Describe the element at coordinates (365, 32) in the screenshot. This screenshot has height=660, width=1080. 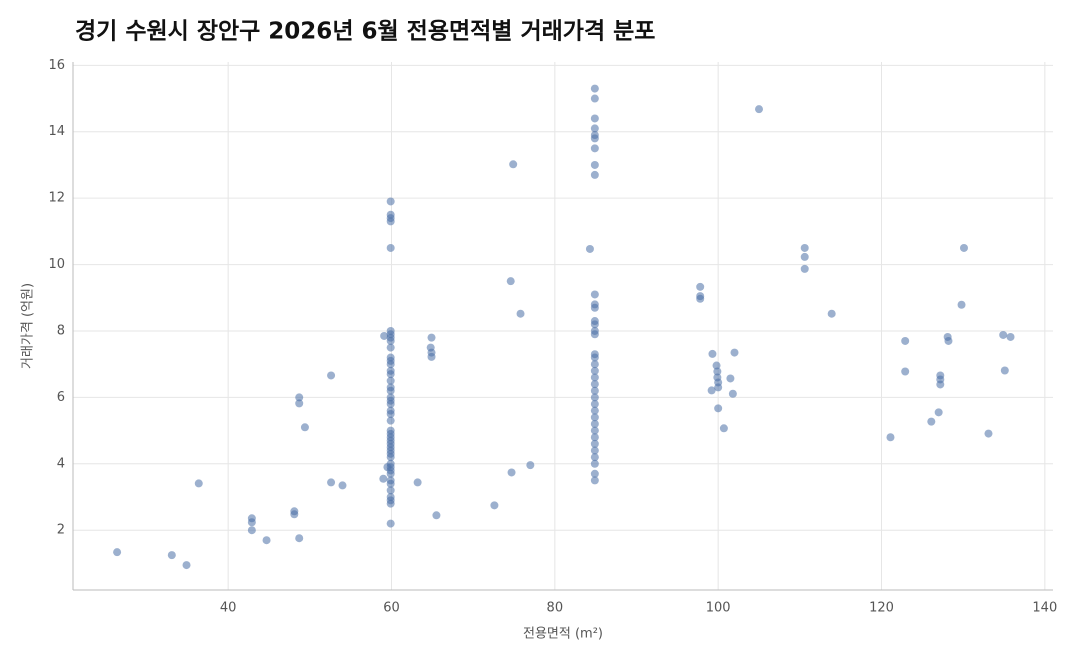
I see `chart-title: 경기 수원시 장안구 2026년 6월 전용면적별 거래가격 분포` at that location.